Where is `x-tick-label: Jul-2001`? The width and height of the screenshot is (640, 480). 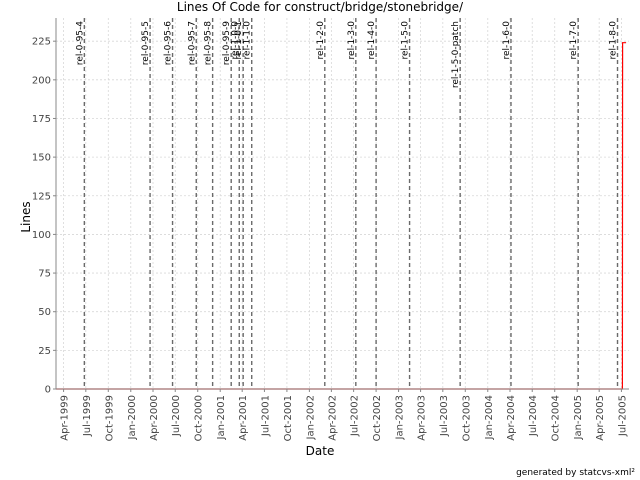
x-tick-label: Jul-2001 is located at coordinates (265, 416).